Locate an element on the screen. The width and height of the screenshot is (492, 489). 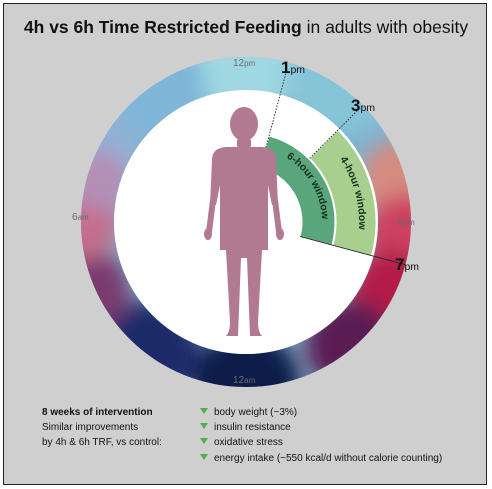
time-label-3pm: 3pm is located at coordinates (363, 105).